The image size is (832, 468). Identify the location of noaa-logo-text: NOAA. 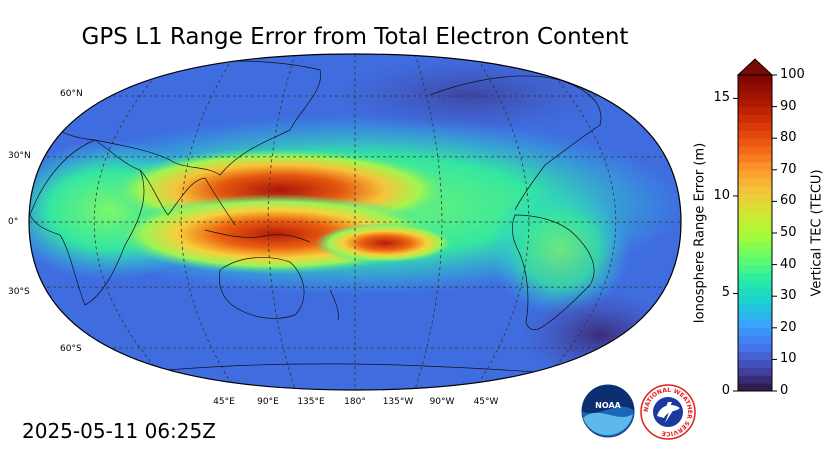
(608, 405).